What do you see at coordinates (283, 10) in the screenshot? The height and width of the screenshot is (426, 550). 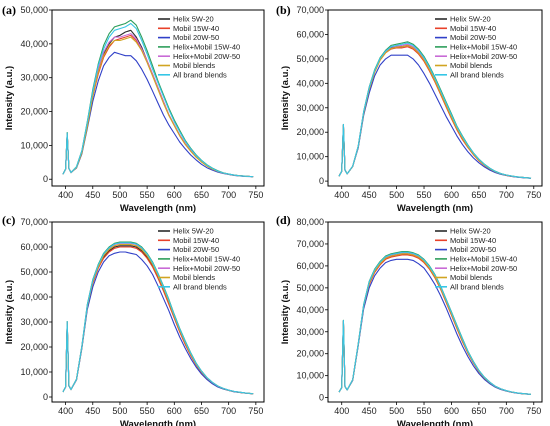 I see `panel-label: (b)` at bounding box center [283, 10].